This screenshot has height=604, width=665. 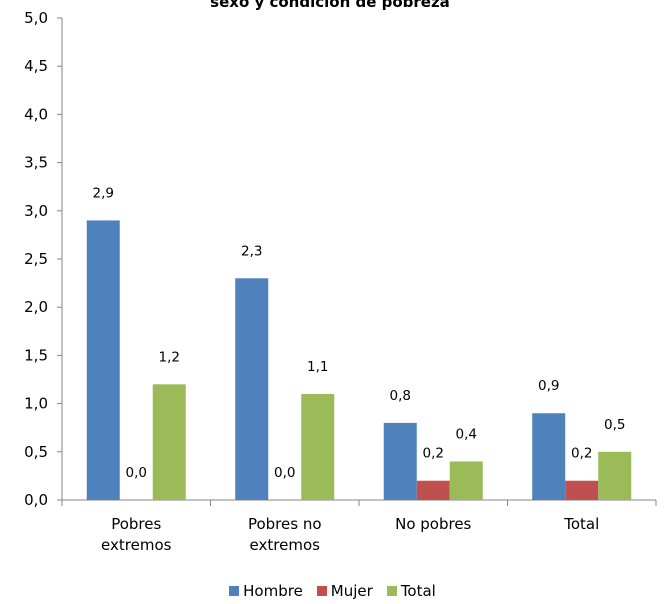 I want to click on legend-label: Total, so click(x=418, y=591).